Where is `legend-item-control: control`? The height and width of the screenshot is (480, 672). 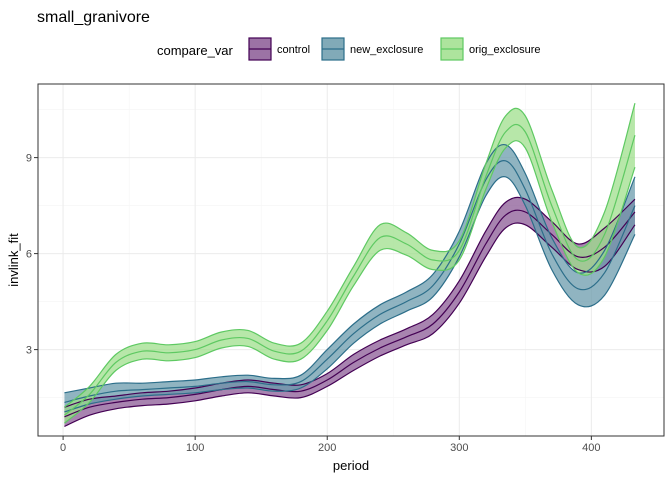 legend-item-control: control is located at coordinates (279, 49).